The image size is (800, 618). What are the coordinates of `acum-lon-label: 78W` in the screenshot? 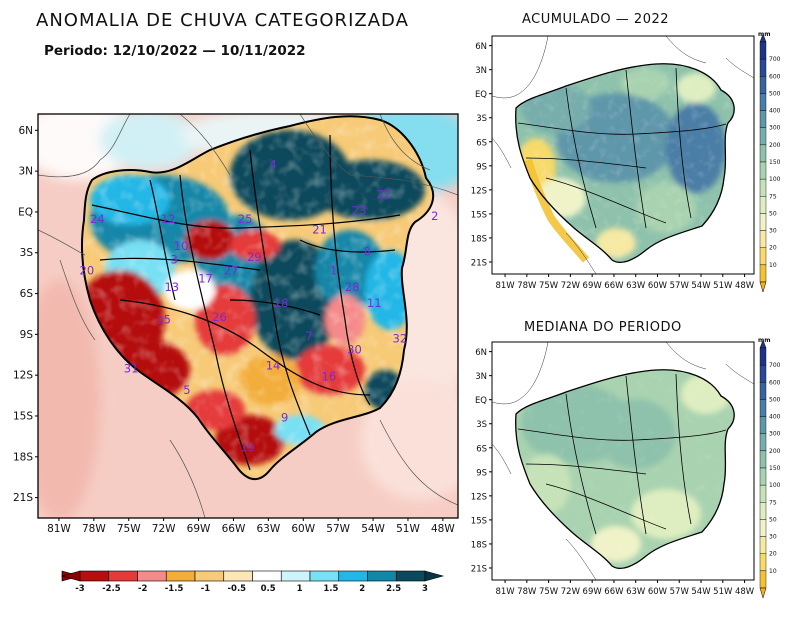 It's located at (527, 286).